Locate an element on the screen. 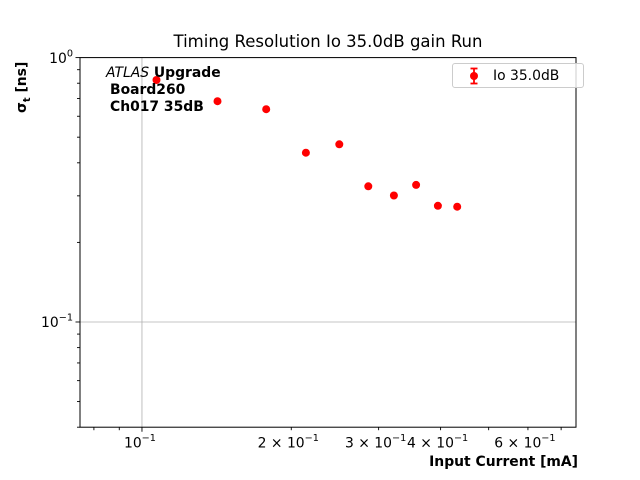  annotation-board: Board260 is located at coordinates (148, 90).